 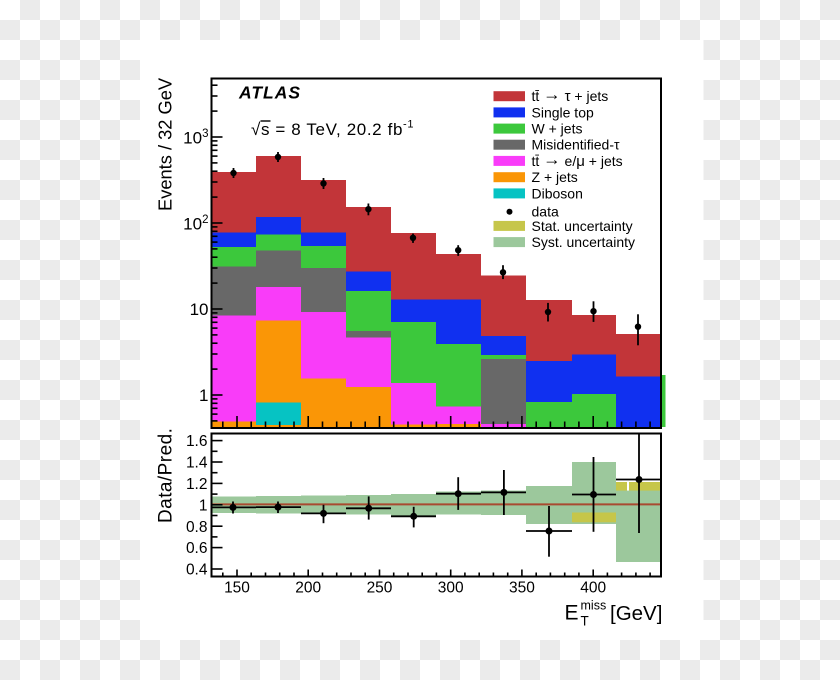 What do you see at coordinates (197, 570) in the screenshot?
I see `svg-text: 0.4` at bounding box center [197, 570].